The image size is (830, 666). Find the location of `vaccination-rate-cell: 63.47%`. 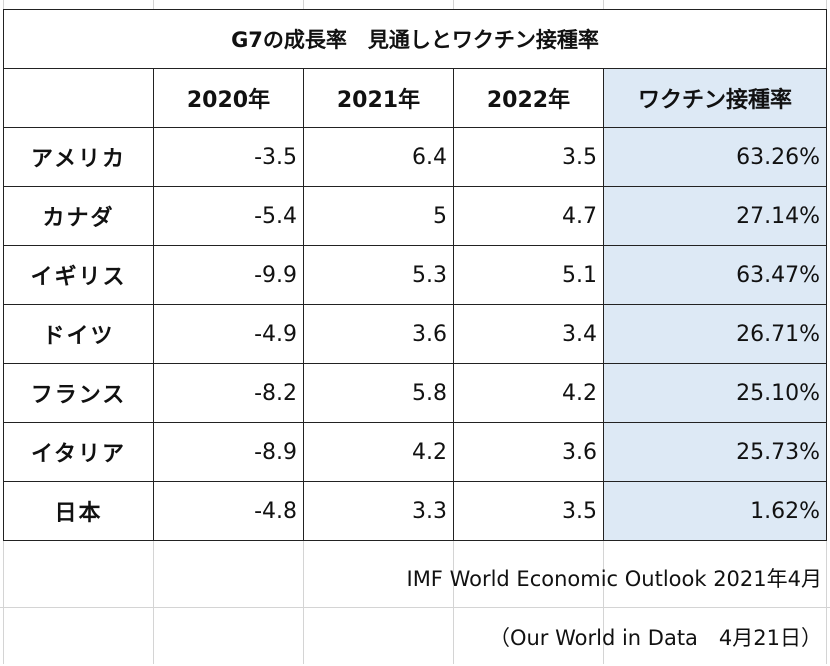

vaccination-rate-cell: 63.47% is located at coordinates (715, 275).